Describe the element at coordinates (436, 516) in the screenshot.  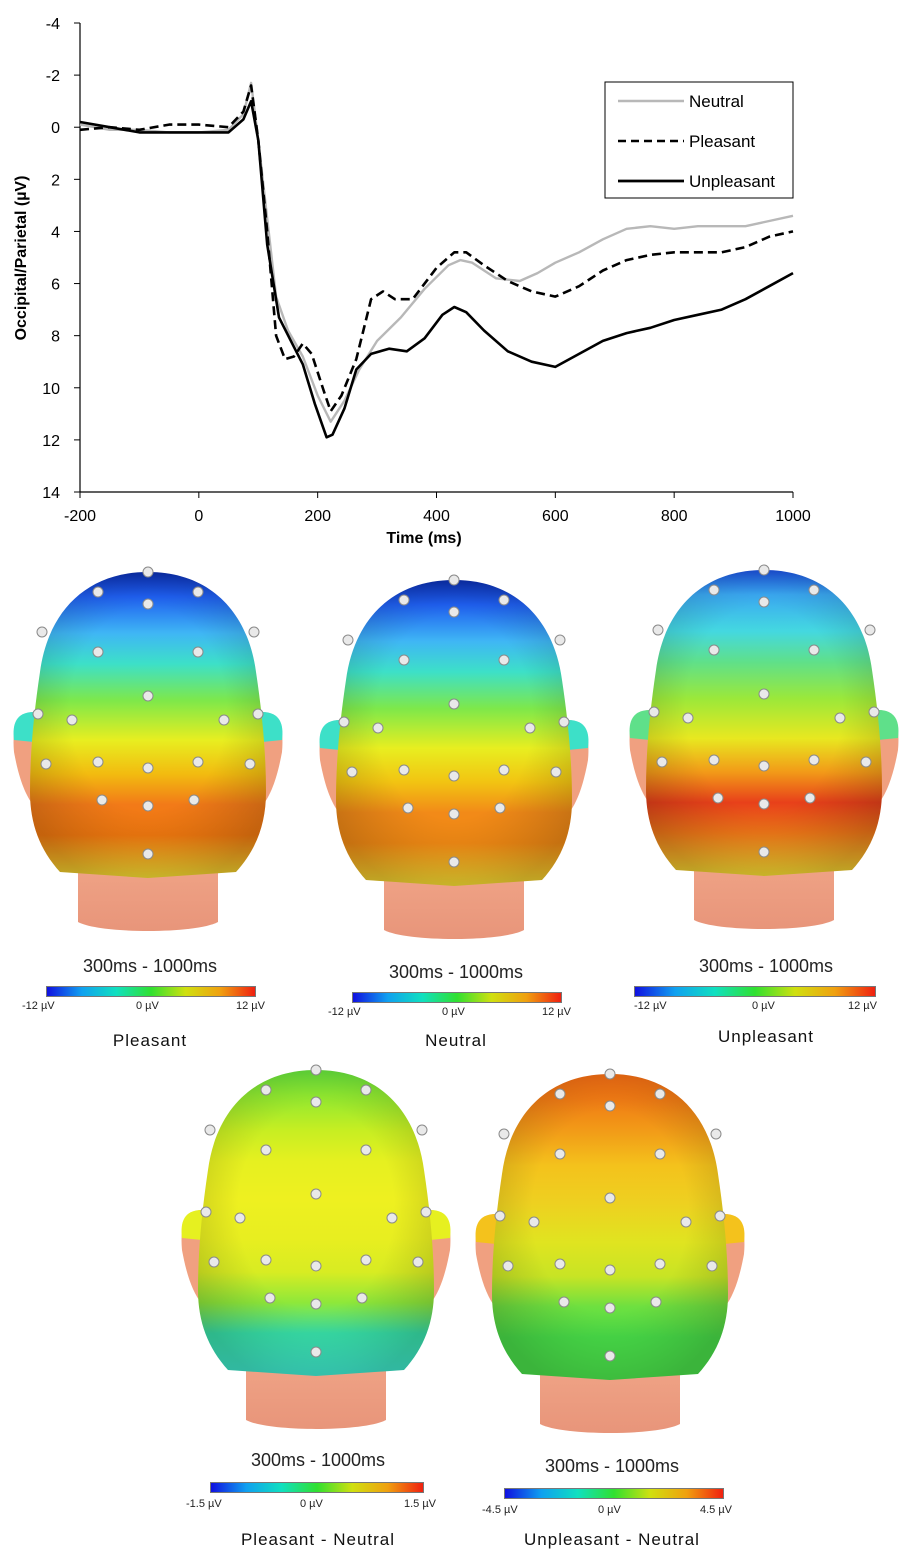
I see `x-tick-label: 400` at that location.